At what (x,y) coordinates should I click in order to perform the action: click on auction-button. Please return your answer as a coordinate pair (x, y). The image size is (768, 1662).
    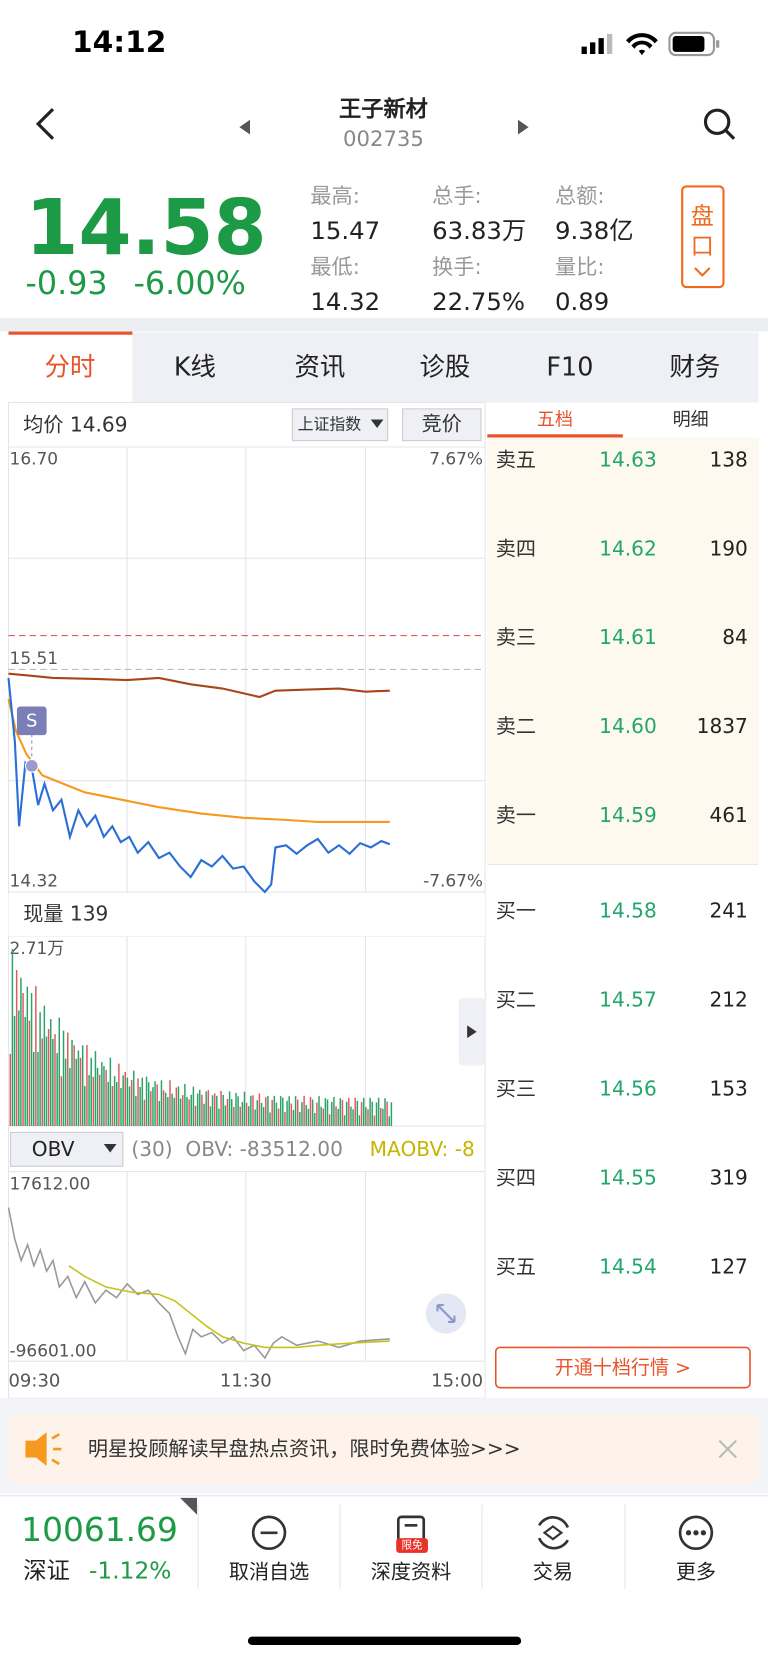
    Looking at the image, I should click on (442, 425).